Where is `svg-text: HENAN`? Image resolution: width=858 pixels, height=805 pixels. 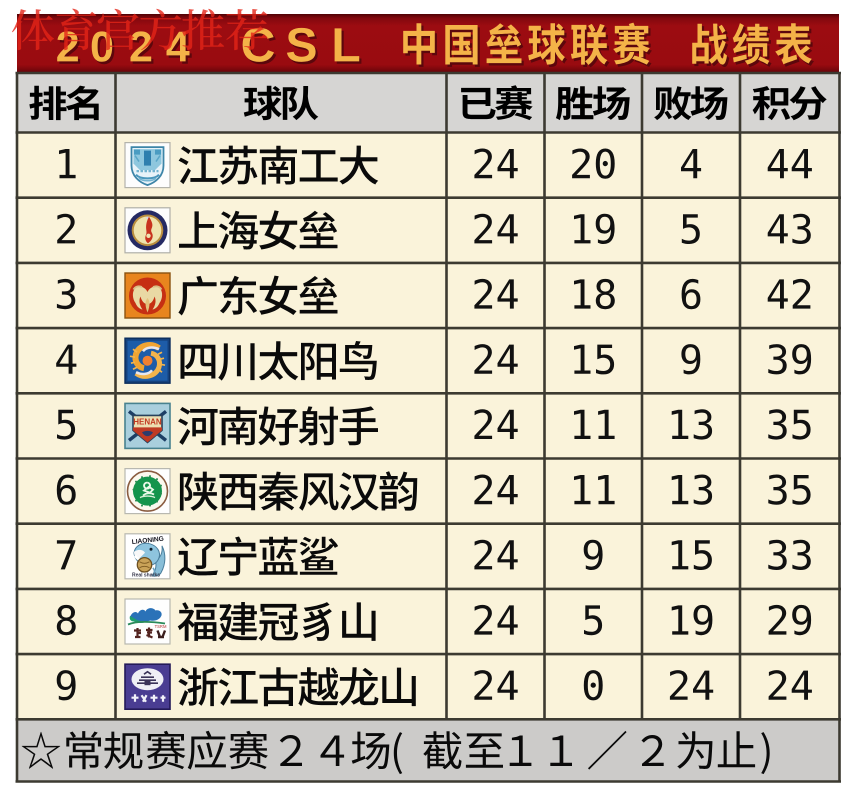
svg-text: HENAN is located at coordinates (147, 421).